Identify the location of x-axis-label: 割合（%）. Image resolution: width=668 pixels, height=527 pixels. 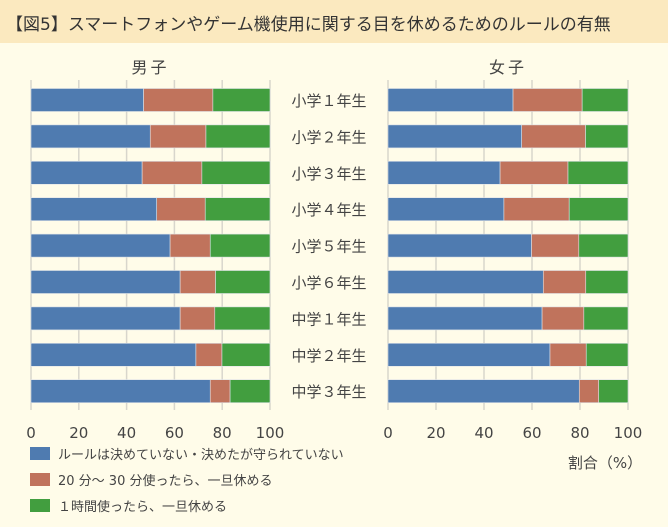
(605, 463).